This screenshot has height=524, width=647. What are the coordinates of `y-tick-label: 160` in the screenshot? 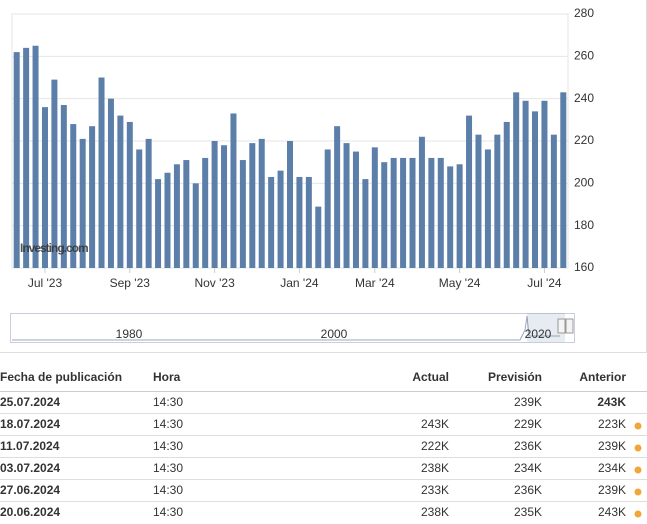 It's located at (584, 267).